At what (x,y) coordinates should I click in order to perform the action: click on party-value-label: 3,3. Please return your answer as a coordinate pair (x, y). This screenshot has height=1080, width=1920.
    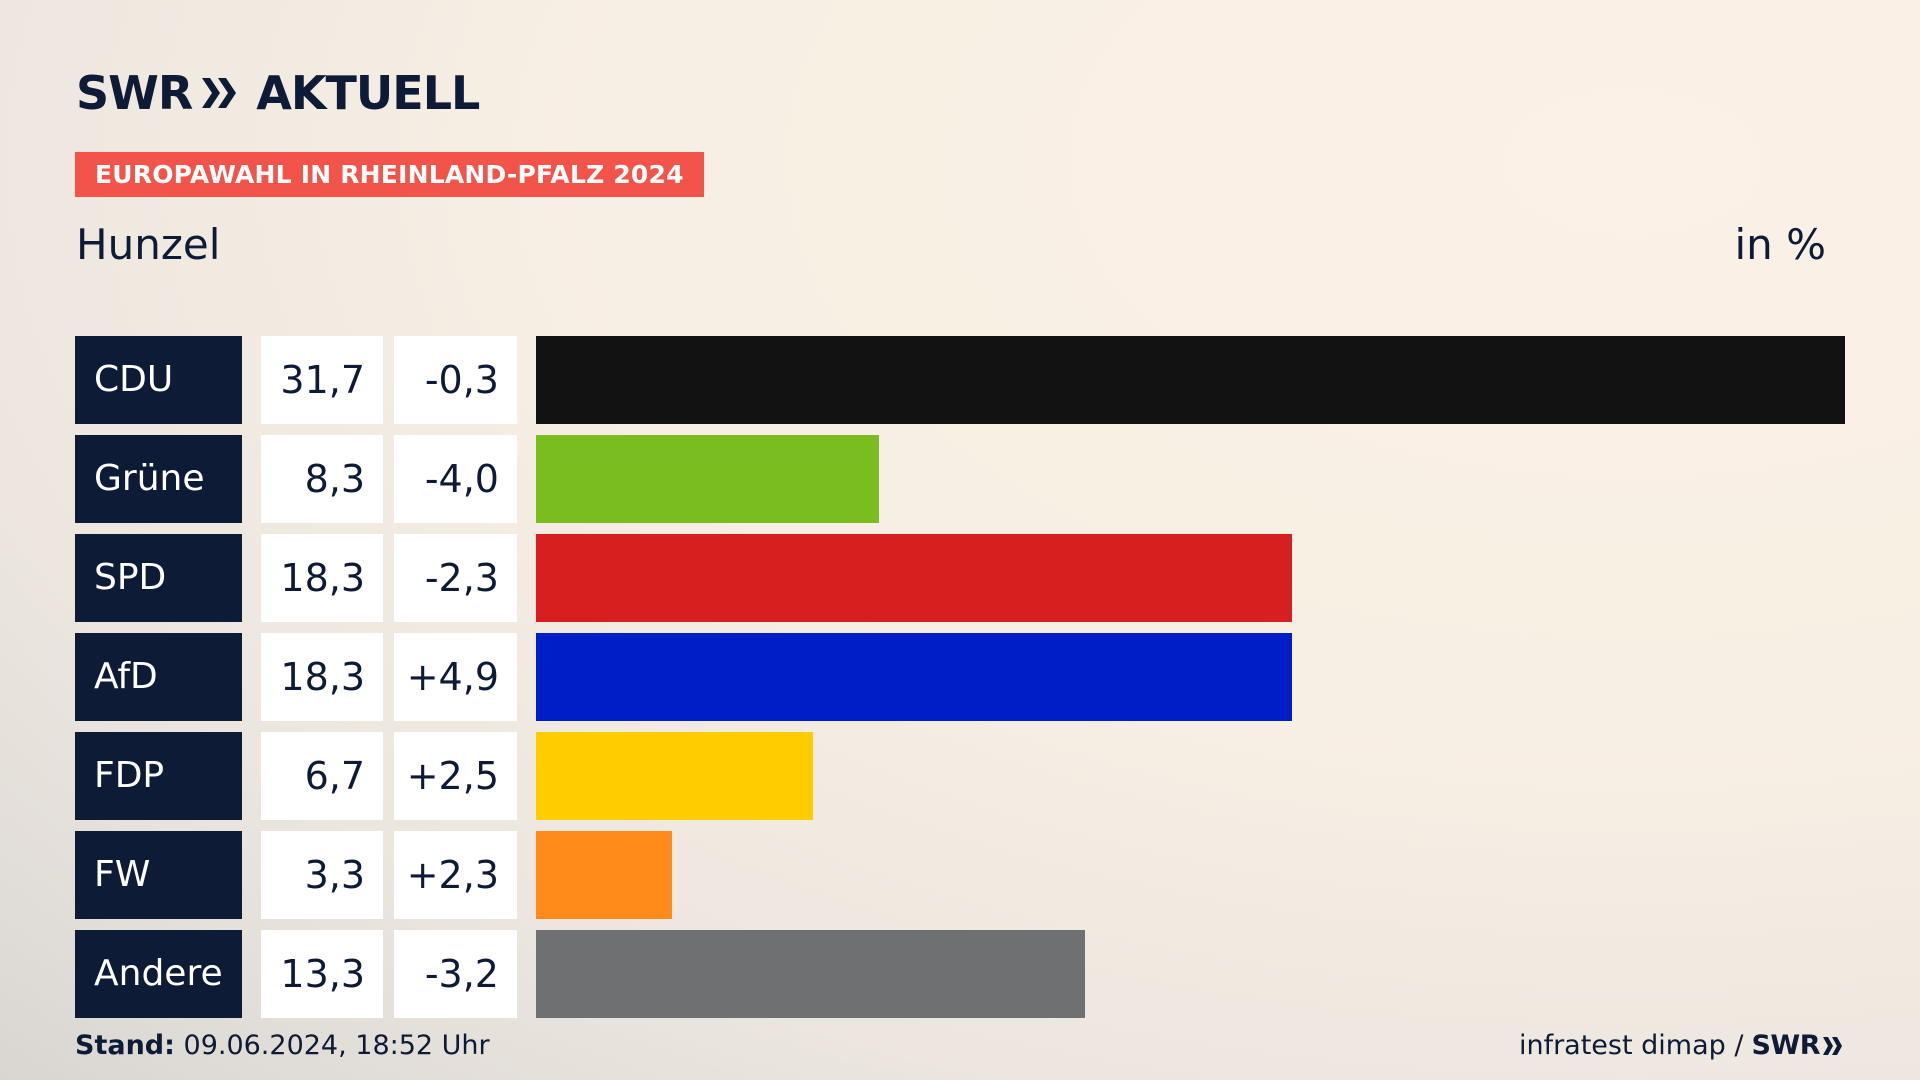
    Looking at the image, I should click on (322, 875).